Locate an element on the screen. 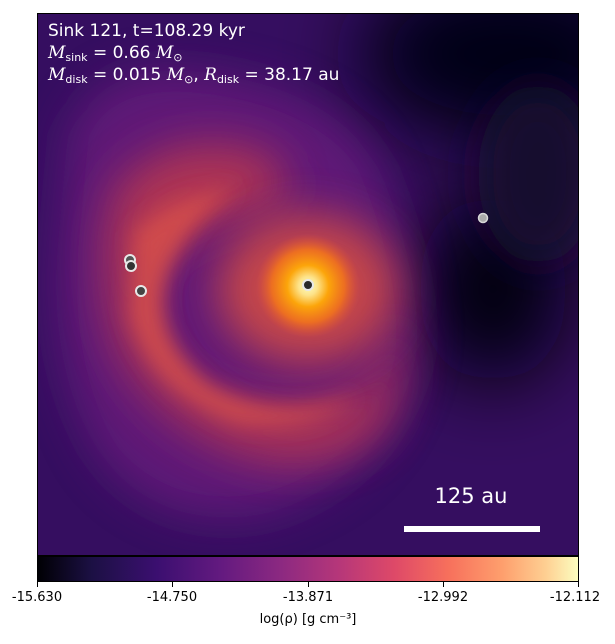  sink-title: Sink 121, t=108.29 kyr is located at coordinates (146, 31).